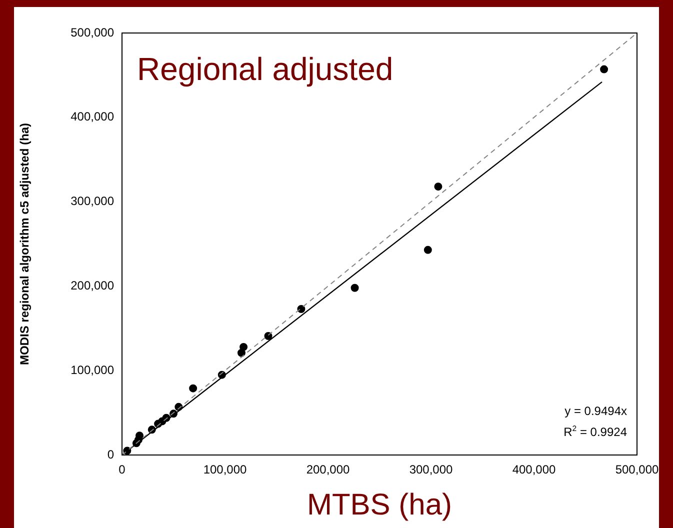  I want to click on y-tick-label: 100,000, so click(92, 369).